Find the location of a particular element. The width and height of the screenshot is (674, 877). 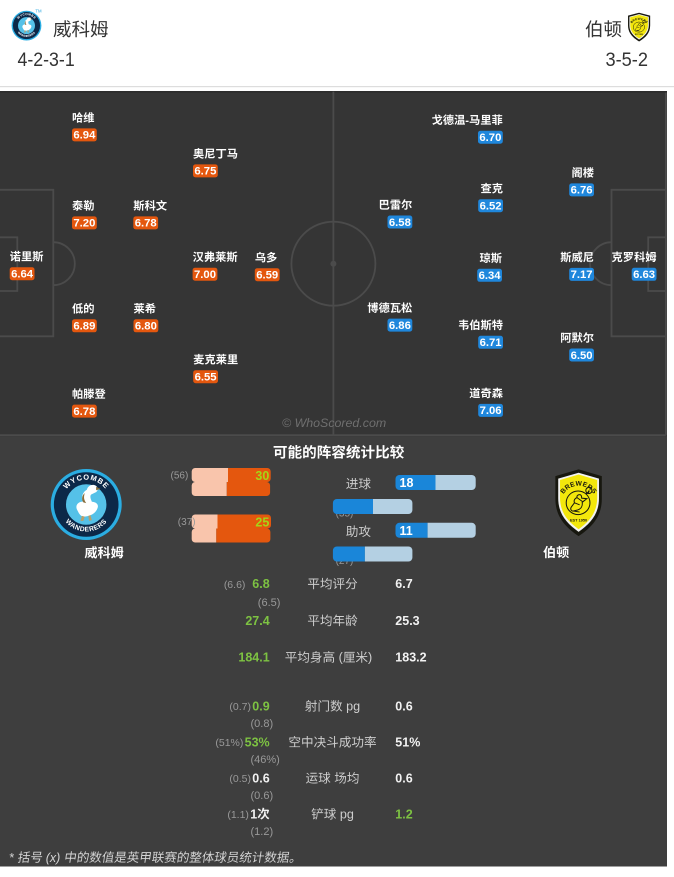

svg-text: (56) is located at coordinates (180, 476).